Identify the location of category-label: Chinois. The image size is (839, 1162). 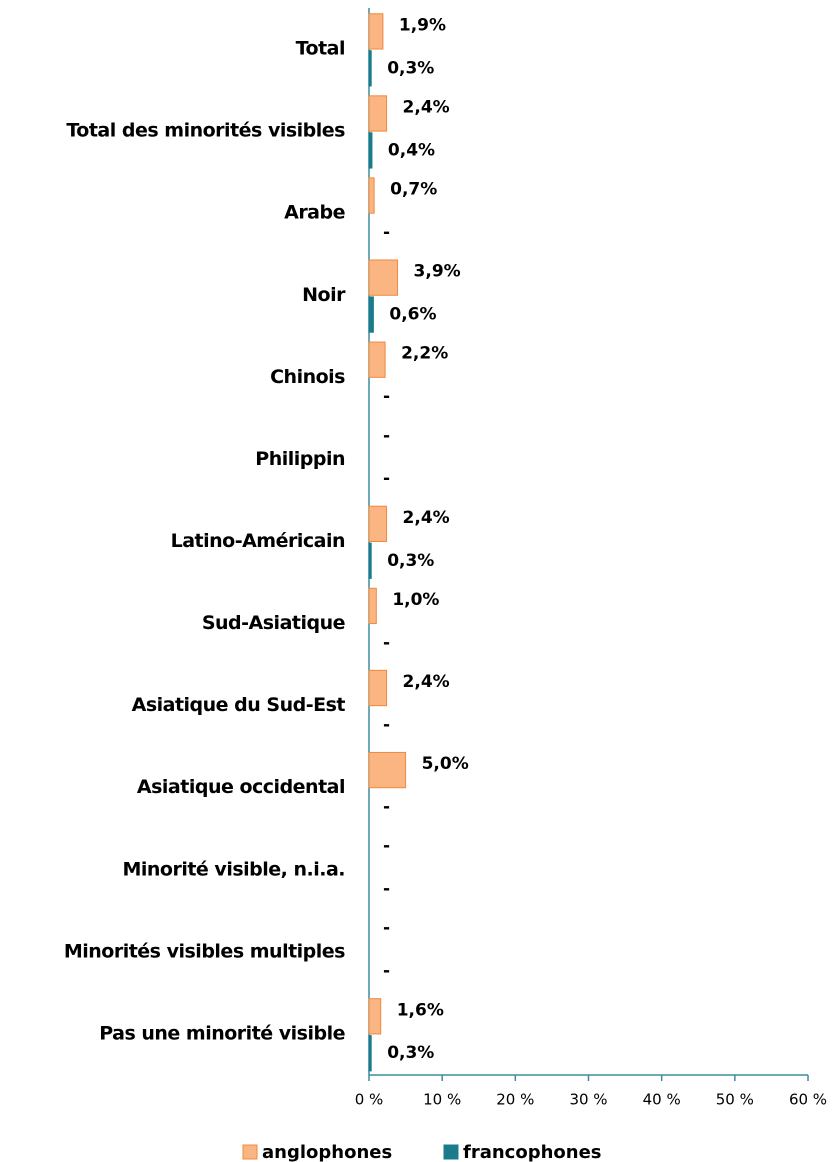
(307, 377).